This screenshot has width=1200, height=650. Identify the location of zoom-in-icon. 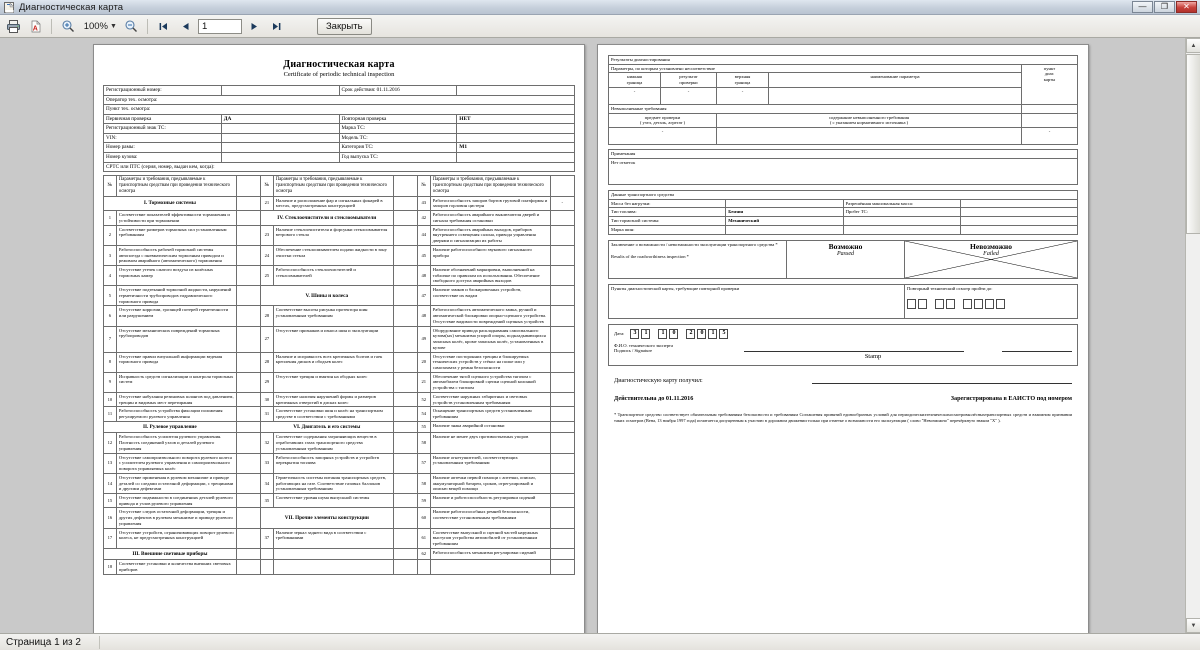
(67, 26).